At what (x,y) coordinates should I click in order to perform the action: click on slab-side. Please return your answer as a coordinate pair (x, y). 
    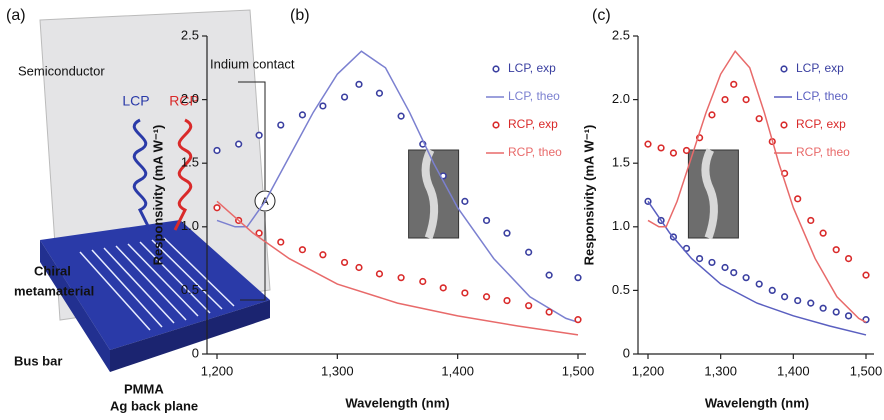
    Looking at the image, I should click on (190, 336).